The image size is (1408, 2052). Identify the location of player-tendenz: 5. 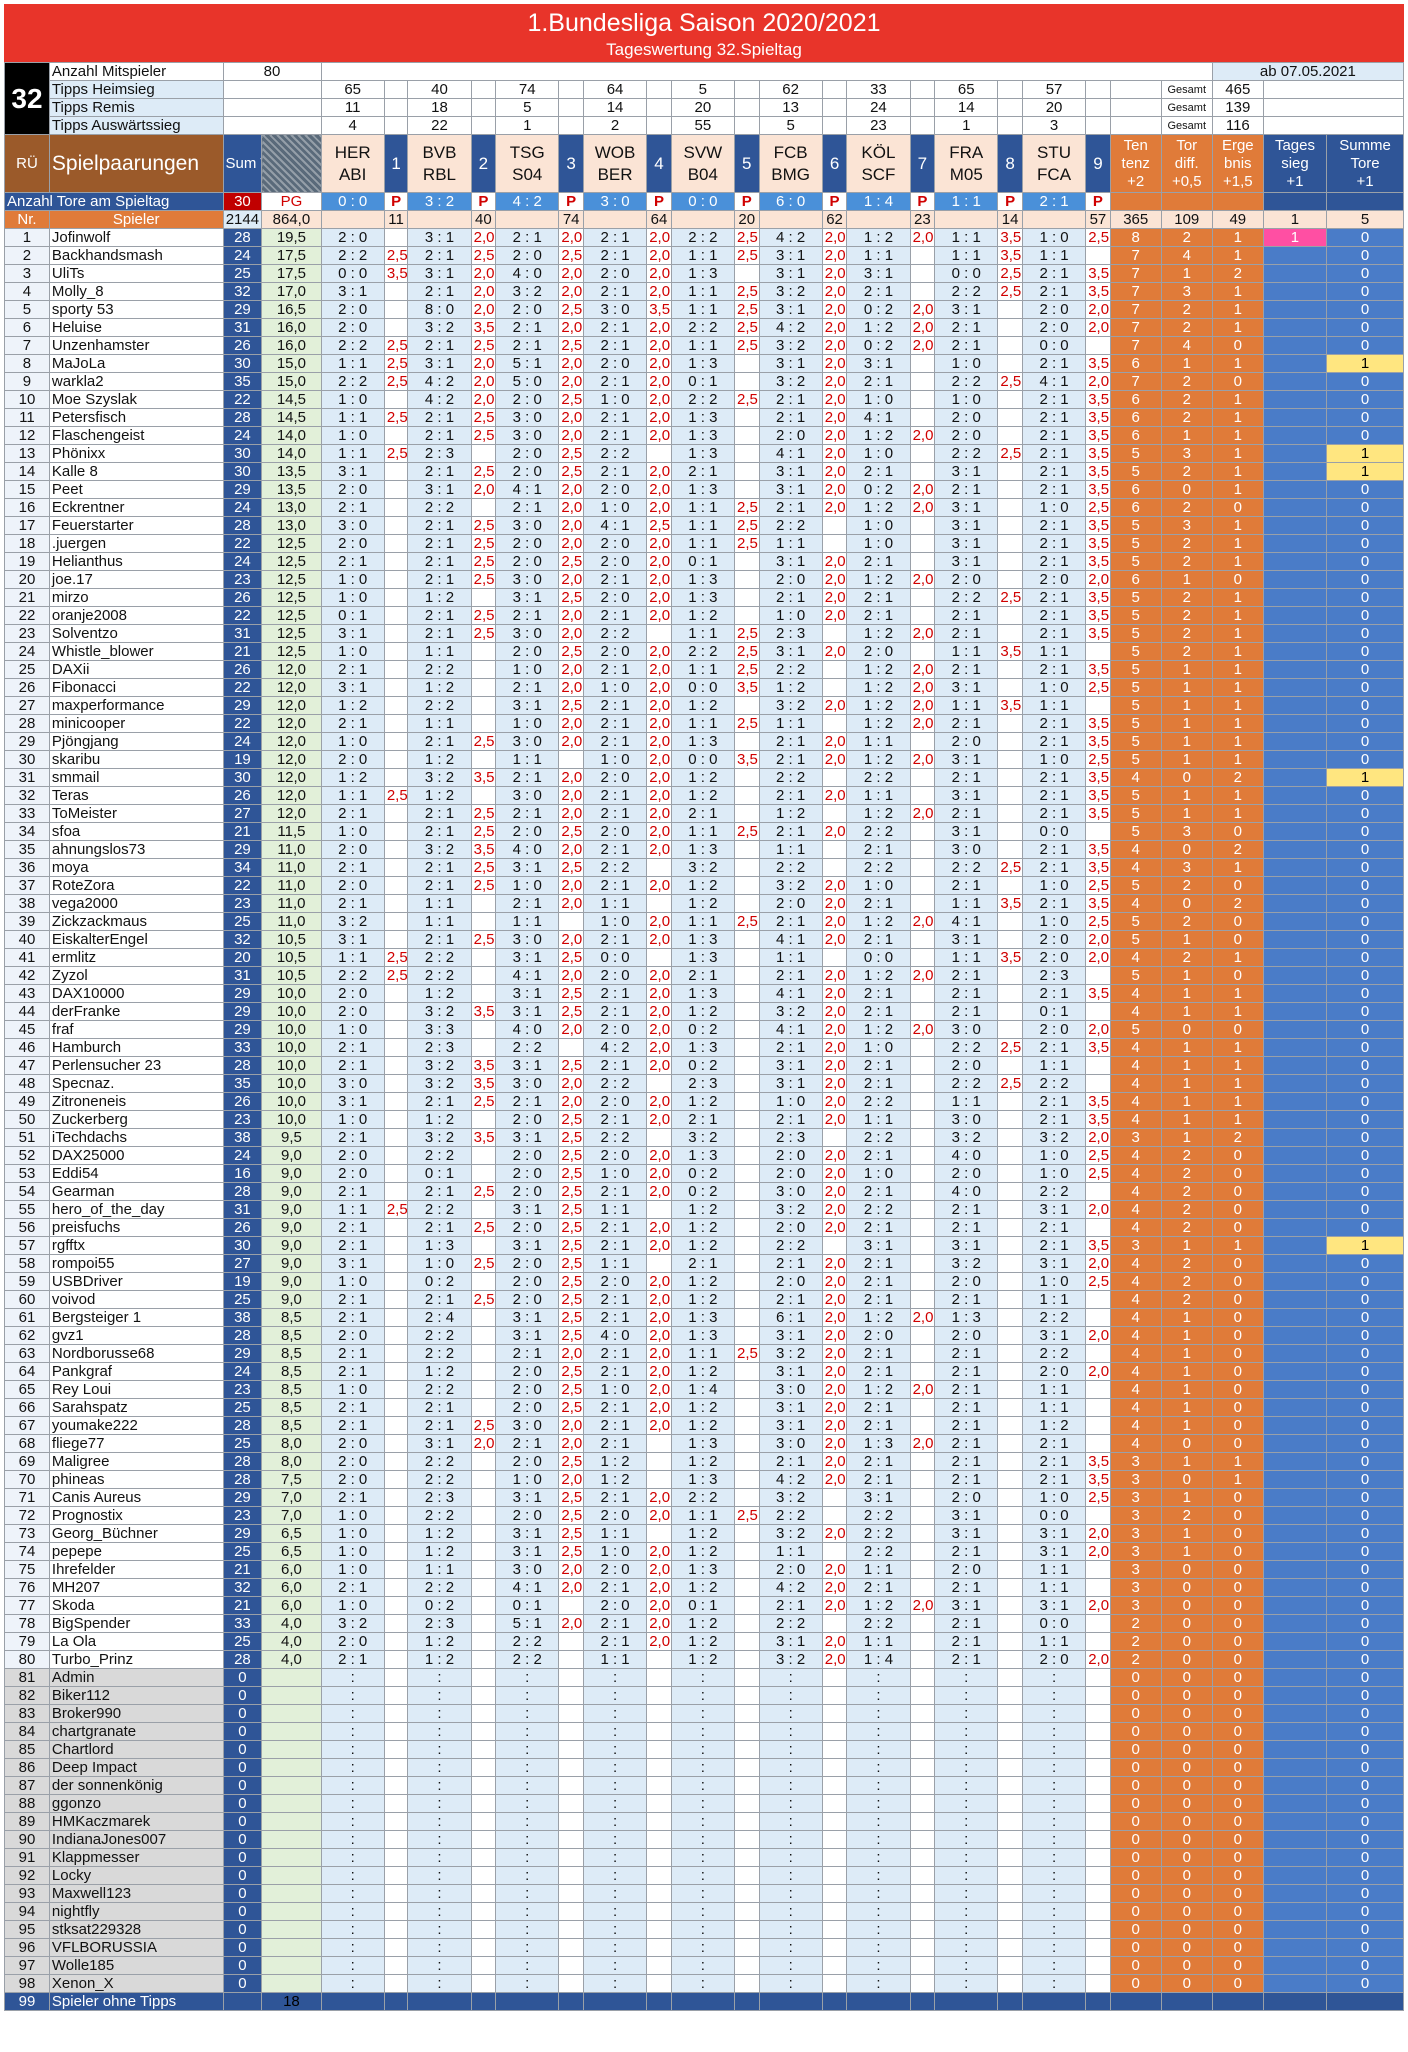
(1135, 813).